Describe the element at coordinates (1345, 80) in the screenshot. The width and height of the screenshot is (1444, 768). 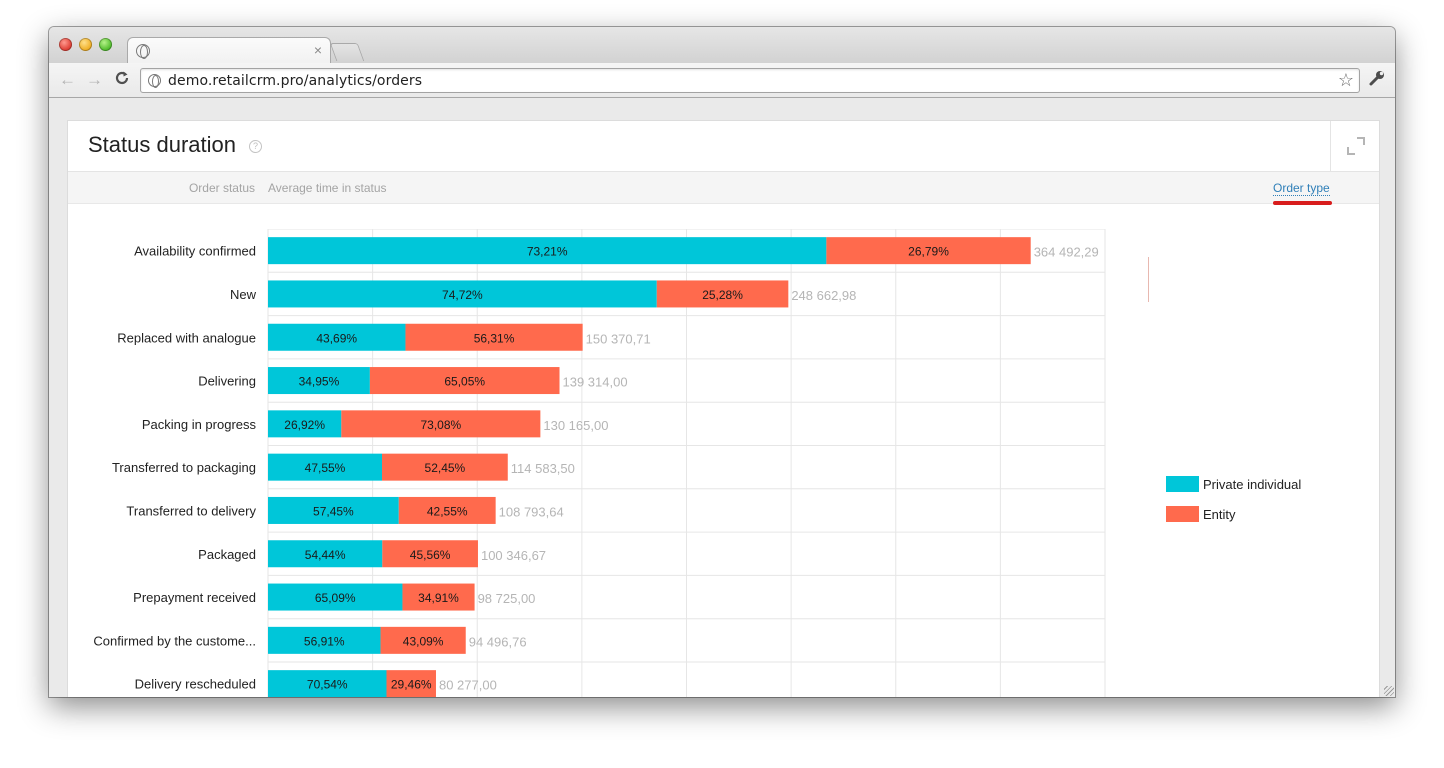
I see `bookmark-star-icon: ☆` at that location.